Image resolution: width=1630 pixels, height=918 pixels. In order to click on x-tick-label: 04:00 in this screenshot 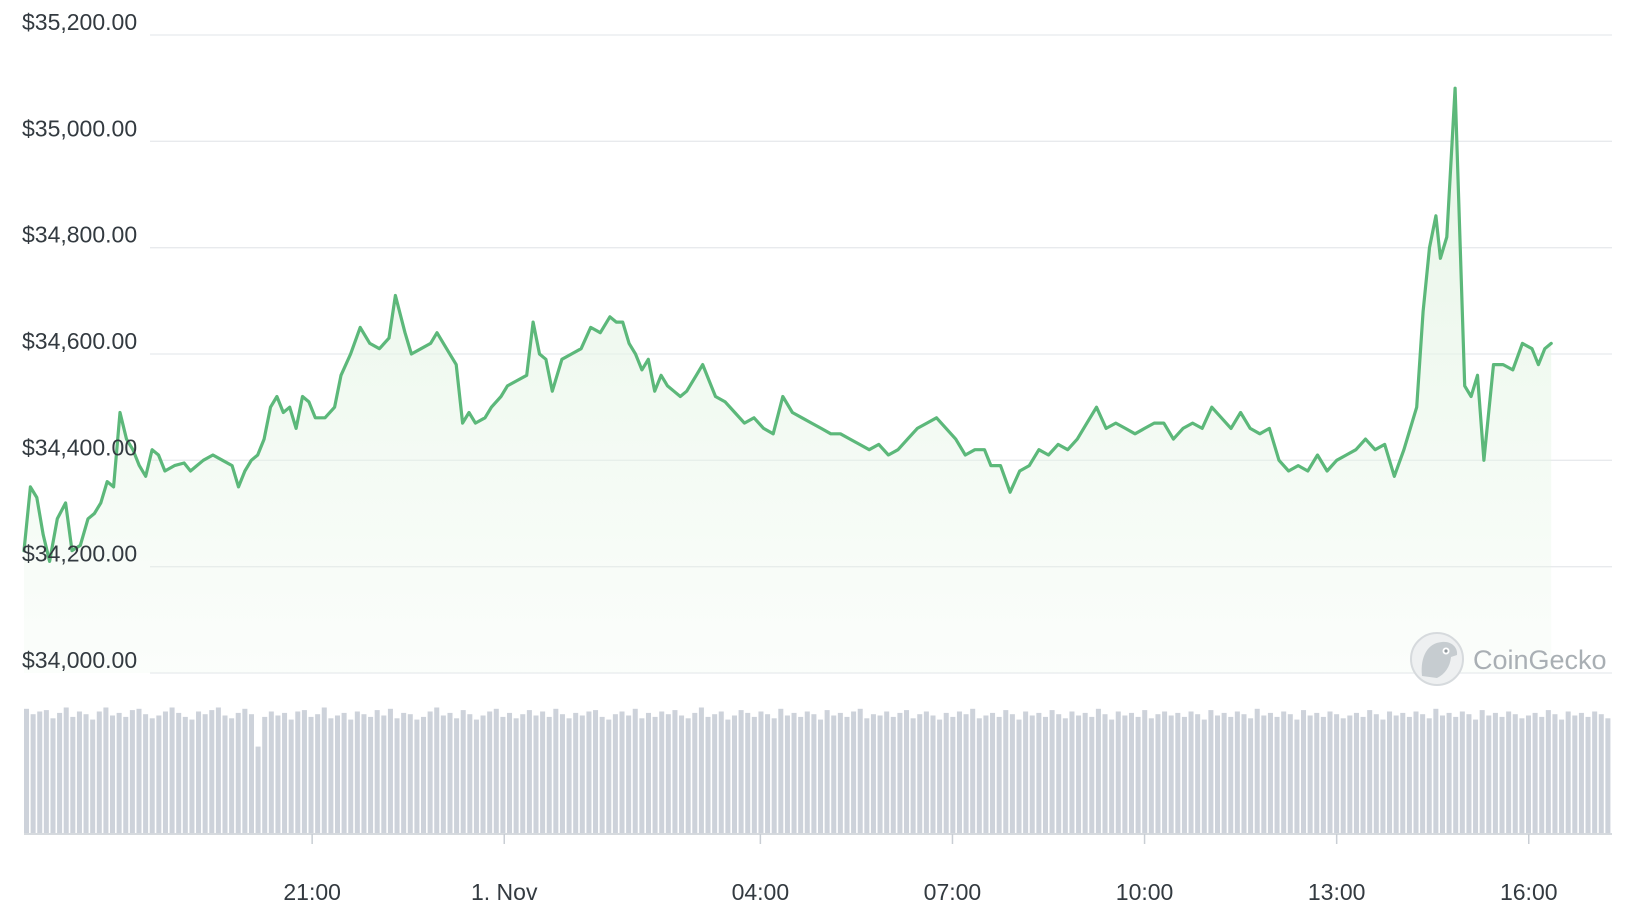, I will do `click(761, 892)`.